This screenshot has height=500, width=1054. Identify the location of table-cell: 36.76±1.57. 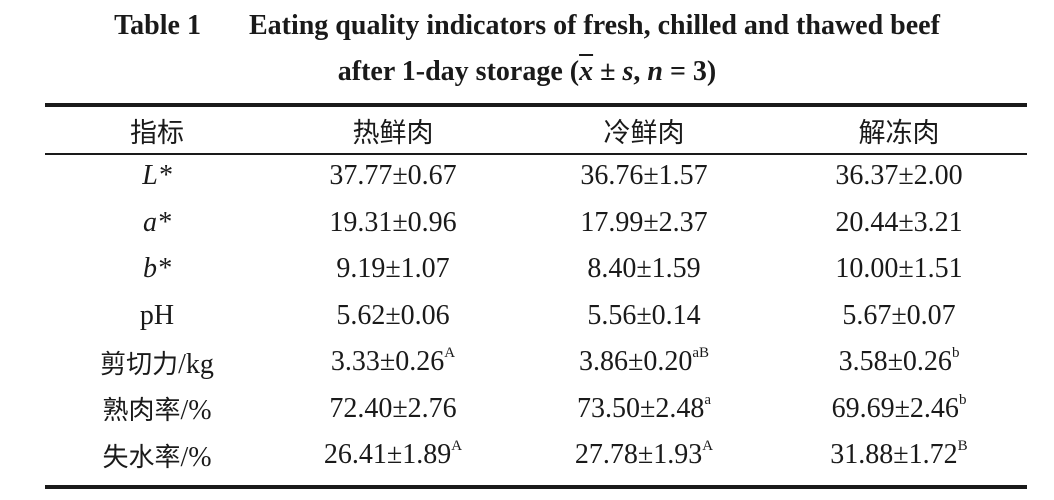
(644, 176).